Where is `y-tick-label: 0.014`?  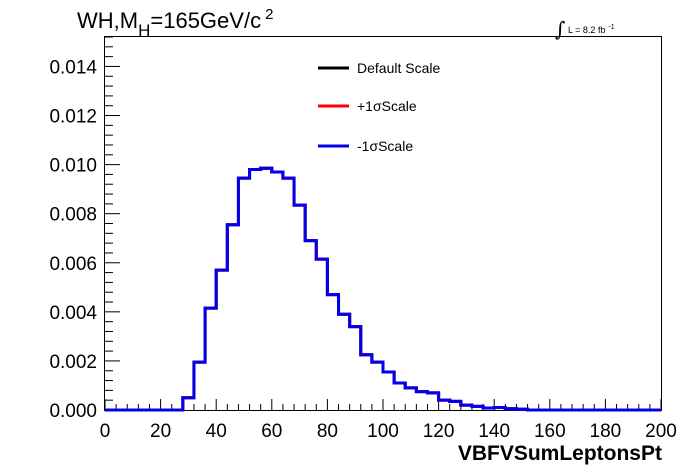
y-tick-label: 0.014 is located at coordinates (73, 67).